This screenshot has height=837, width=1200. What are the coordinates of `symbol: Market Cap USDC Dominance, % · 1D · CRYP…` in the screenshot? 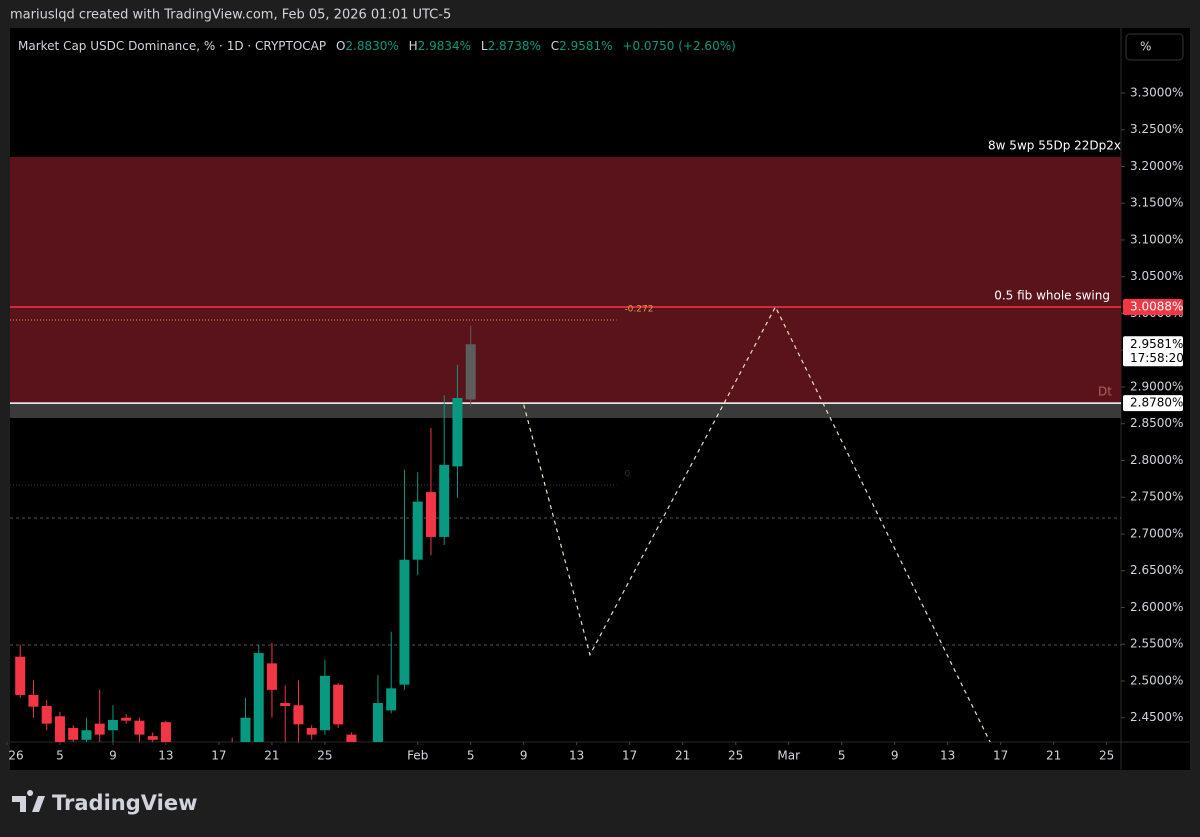 It's located at (172, 46).